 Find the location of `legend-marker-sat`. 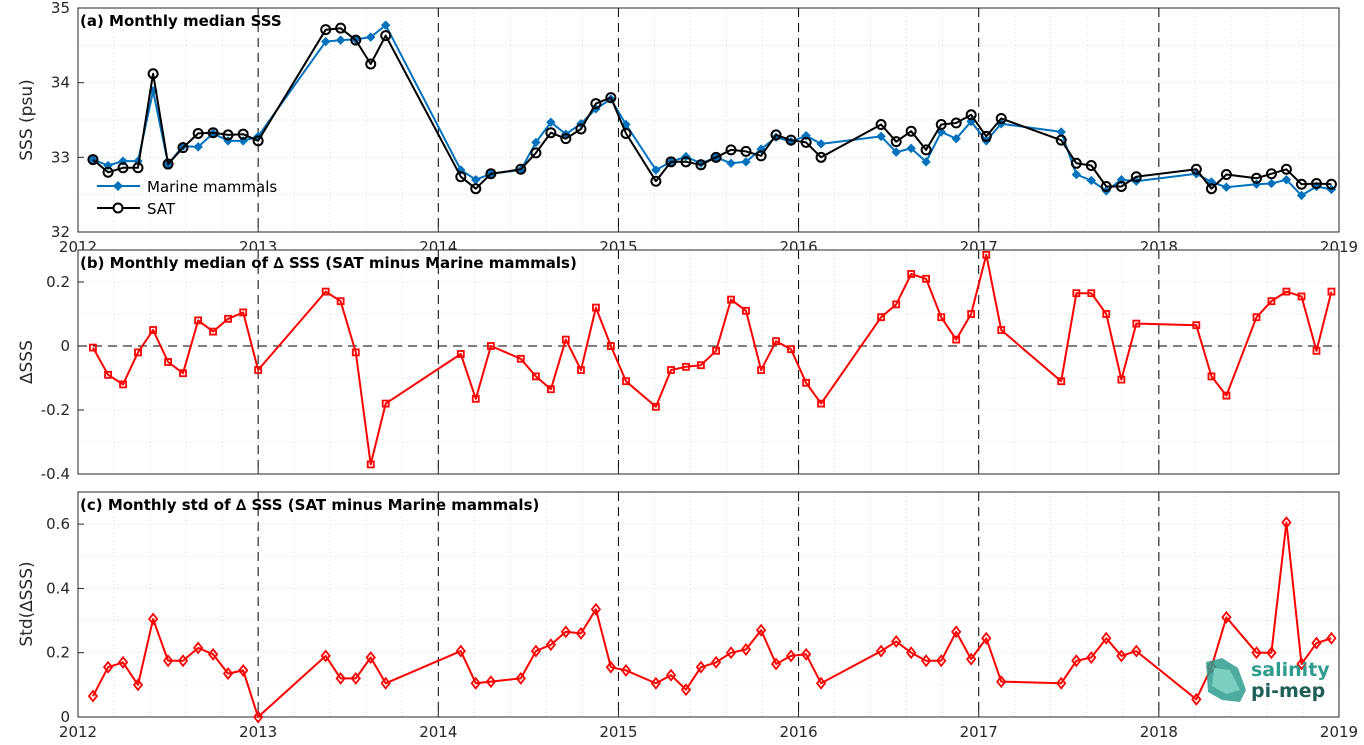

legend-marker-sat is located at coordinates (118, 208).